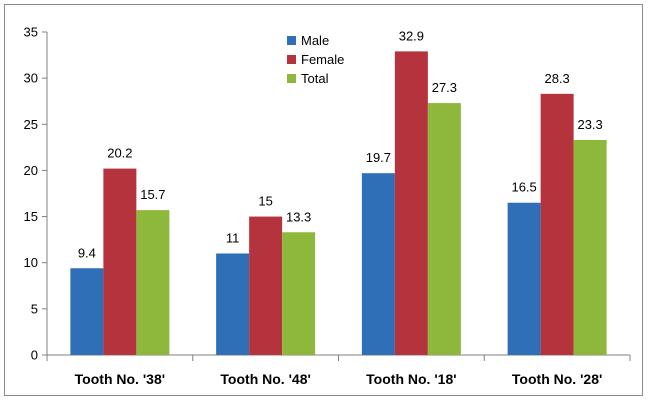 This screenshot has width=649, height=402. Describe the element at coordinates (119, 153) in the screenshot. I see `data-label: 20.2` at that location.